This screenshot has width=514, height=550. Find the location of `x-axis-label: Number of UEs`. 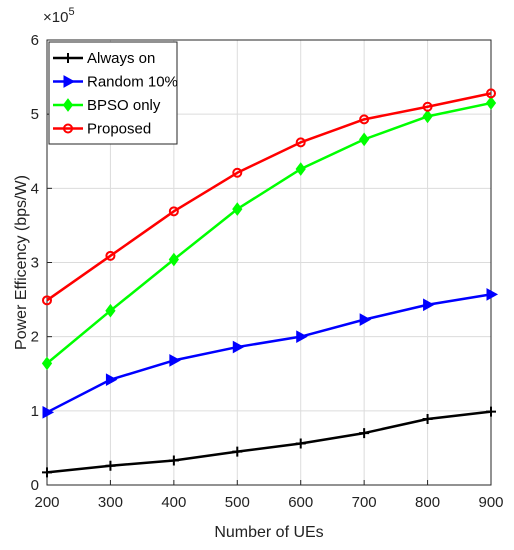

x-axis-label: Number of UEs is located at coordinates (268, 532).